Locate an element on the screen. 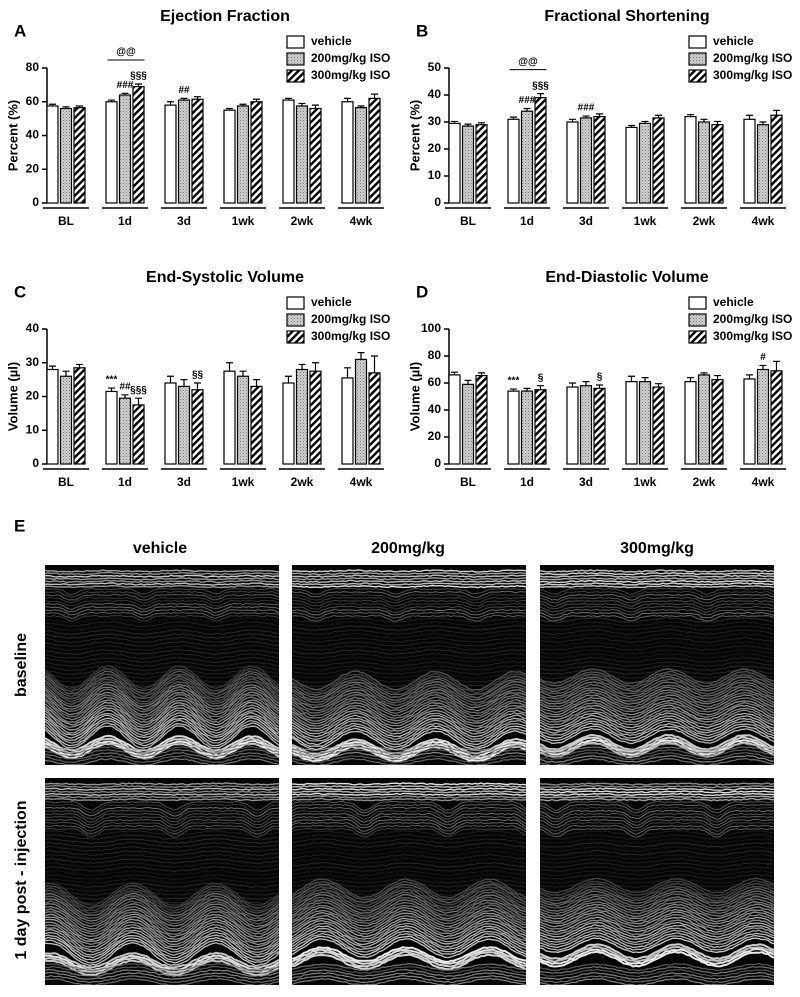 Image resolution: width=800 pixels, height=997 pixels. row-header: 1 day post - injection is located at coordinates (21, 879).